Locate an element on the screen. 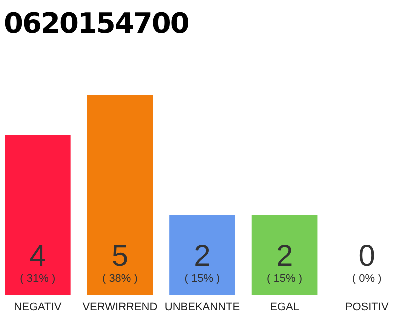 This screenshot has width=410, height=320. data-label: 0 is located at coordinates (367, 256).